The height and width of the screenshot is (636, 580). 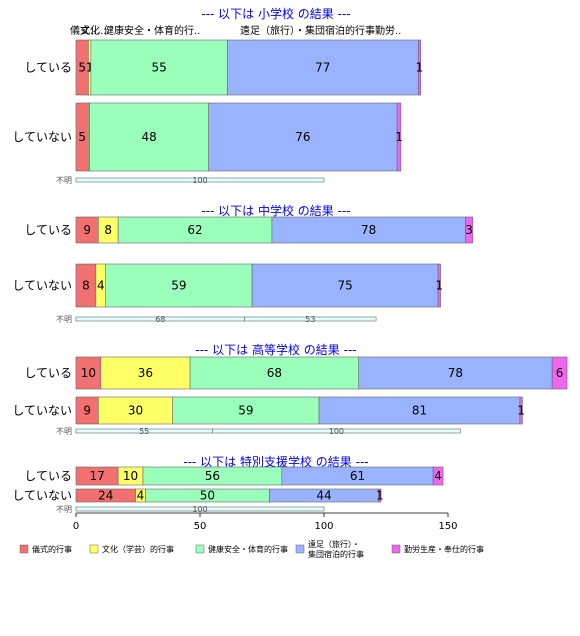 What do you see at coordinates (320, 30) in the screenshot?
I see `category-header: 遠足（旅行）・集団宿泊的行事勤労..` at bounding box center [320, 30].